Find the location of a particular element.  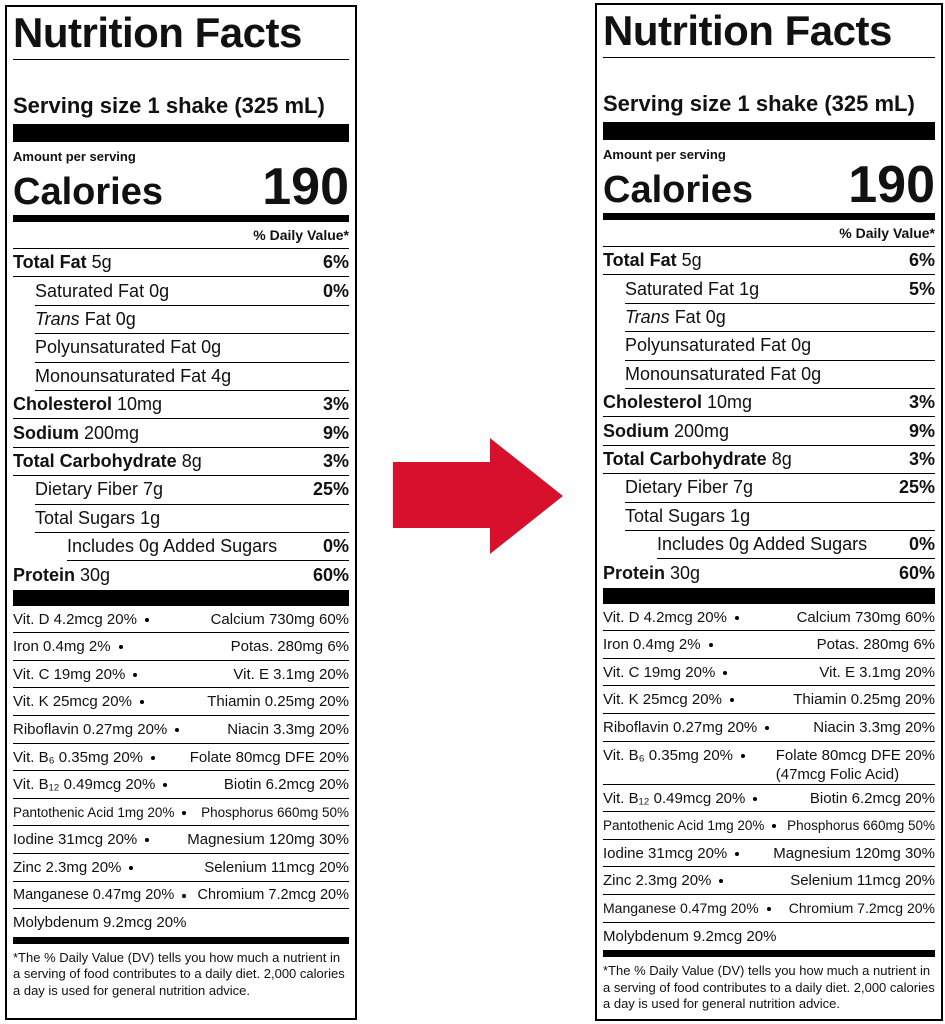

vitamin-row: Molybdenum 9.2mcg 20% is located at coordinates (181, 923).